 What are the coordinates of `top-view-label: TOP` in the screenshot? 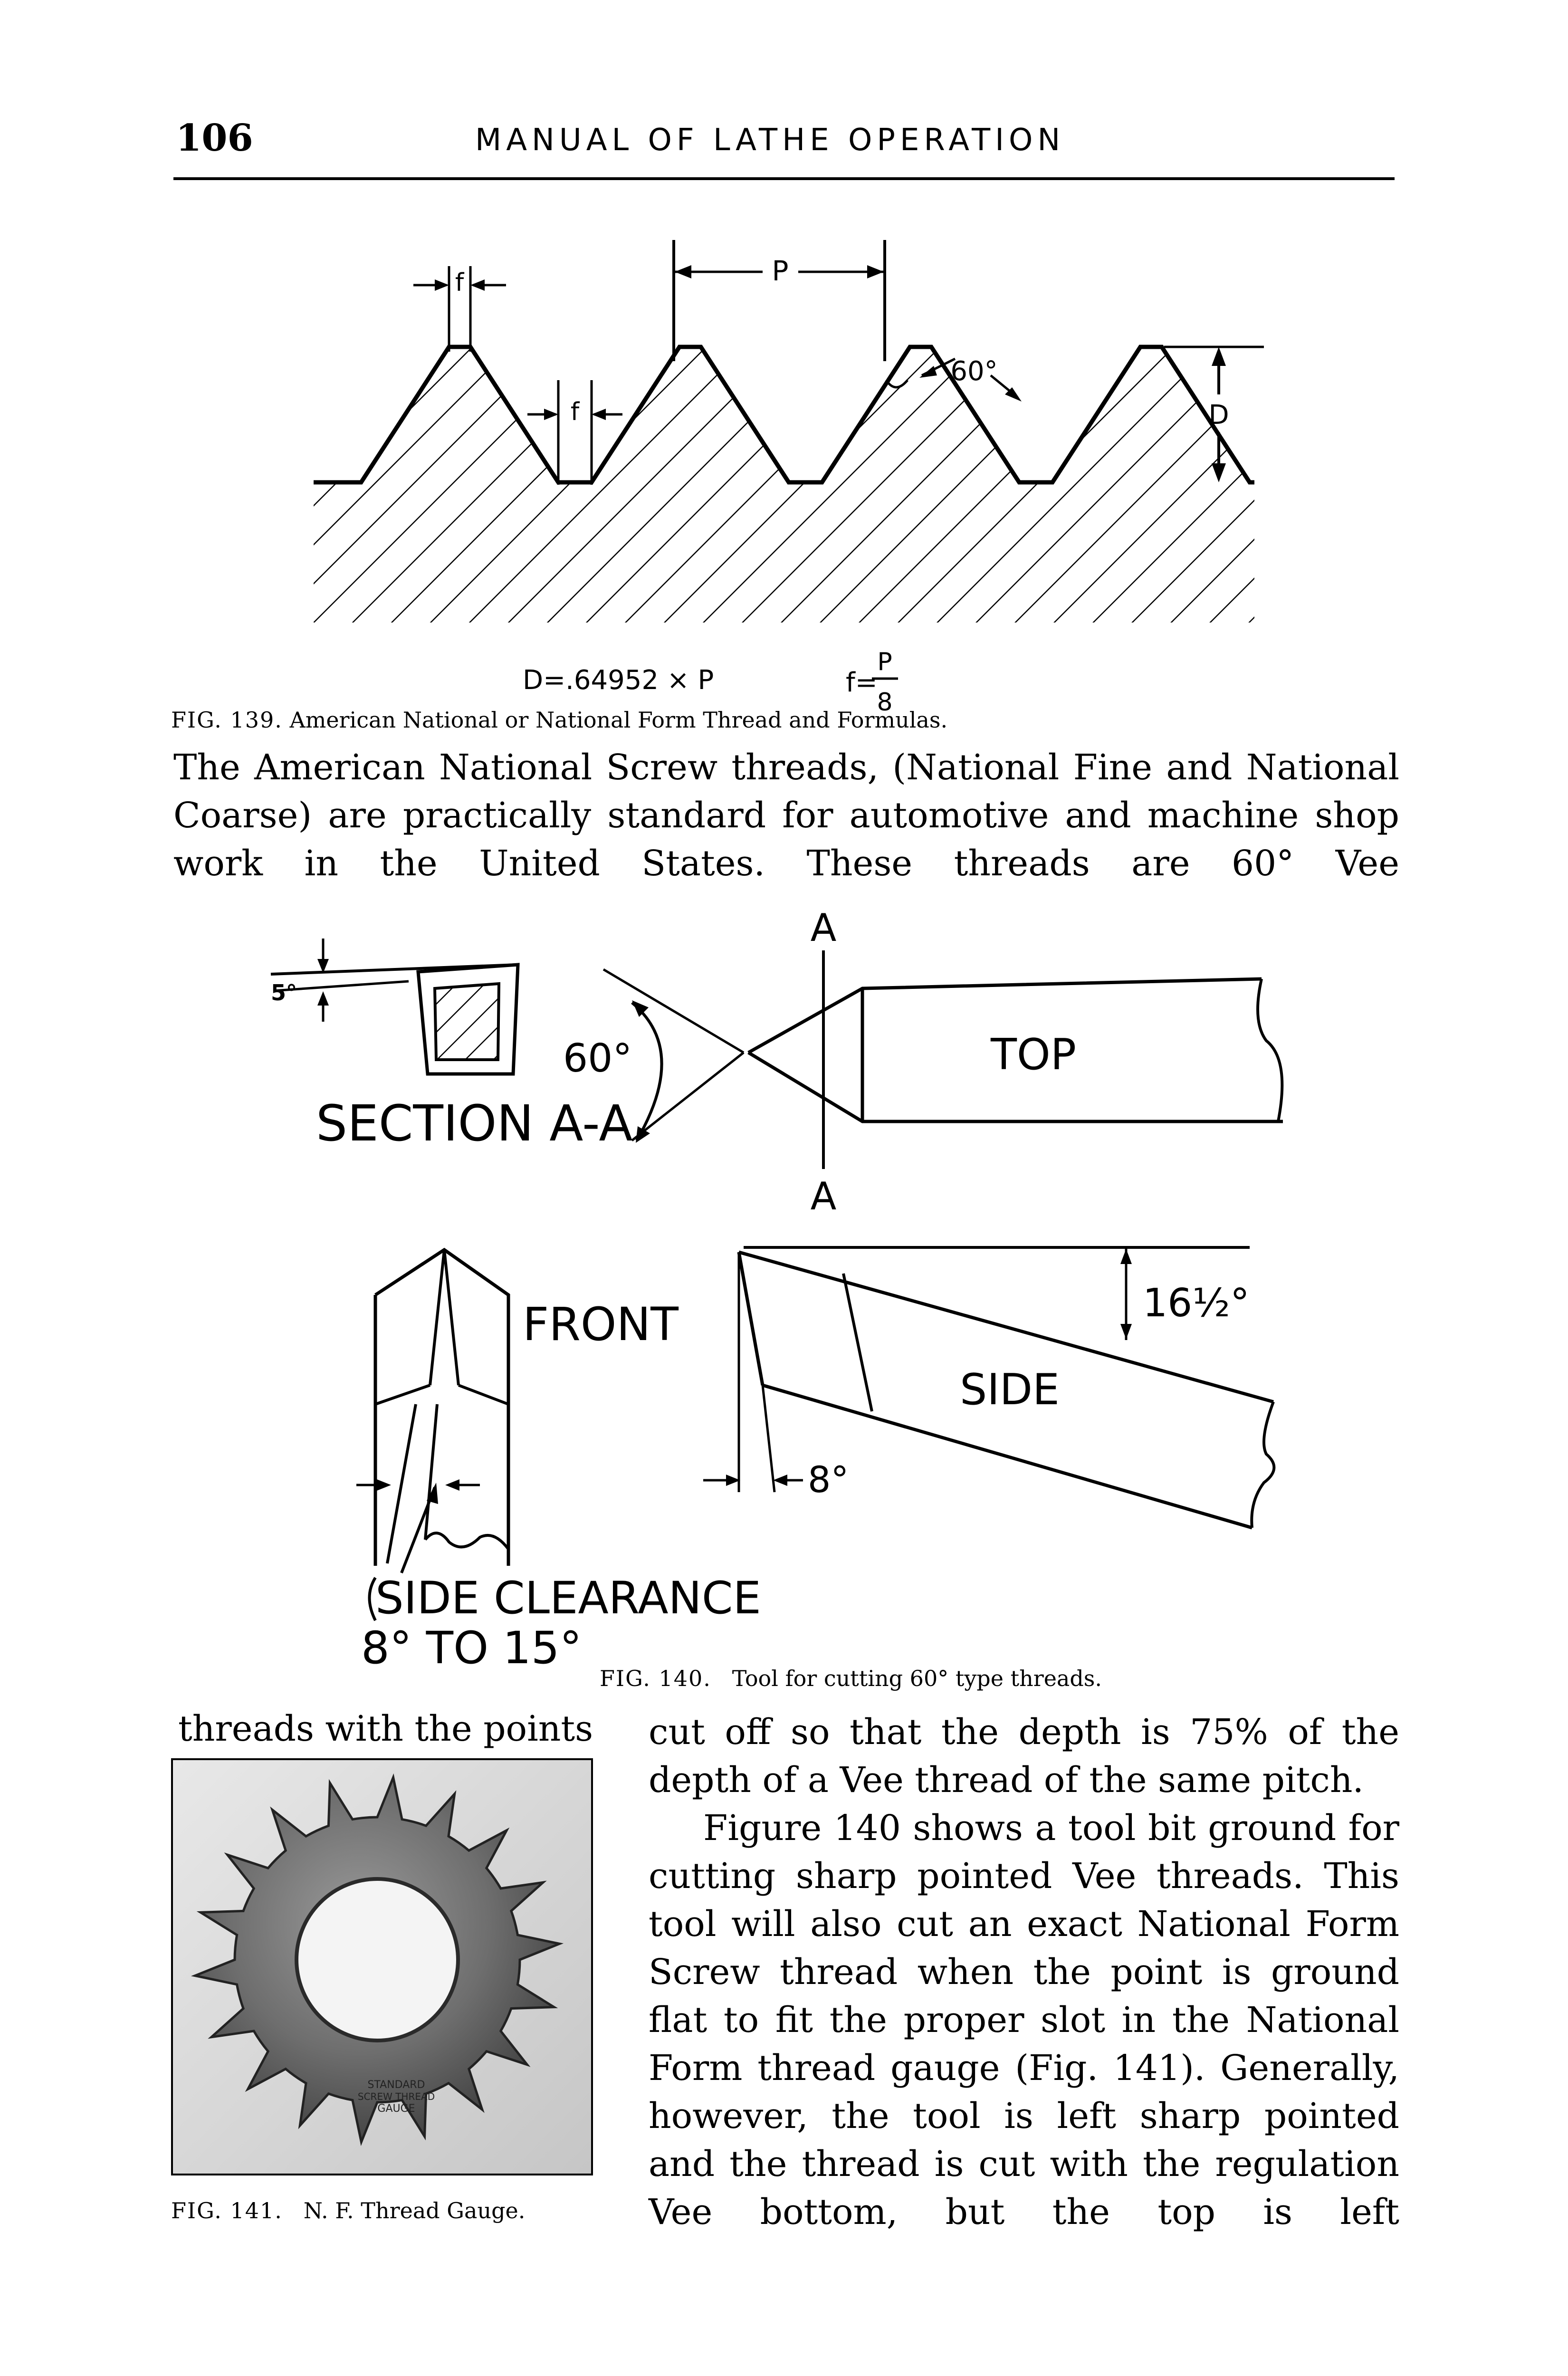 It's located at (1033, 1055).